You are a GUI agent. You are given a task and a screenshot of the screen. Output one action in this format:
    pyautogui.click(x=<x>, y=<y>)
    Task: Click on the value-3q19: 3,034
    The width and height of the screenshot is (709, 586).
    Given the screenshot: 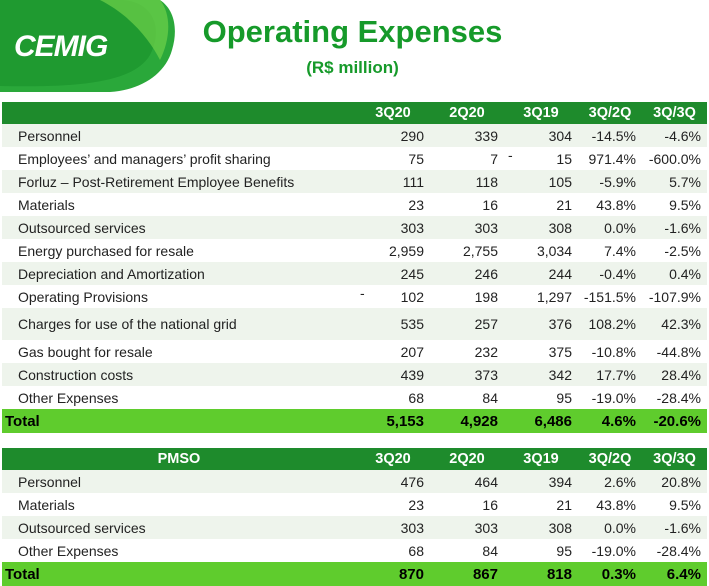 What is the action you would take?
    pyautogui.click(x=541, y=250)
    